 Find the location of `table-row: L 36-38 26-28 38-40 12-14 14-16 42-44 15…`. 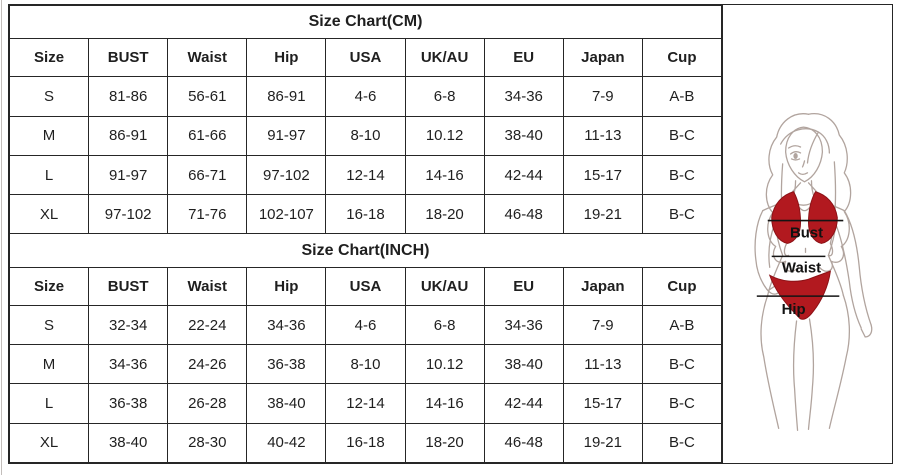

table-row: L 36-38 26-28 38-40 12-14 14-16 42-44 15… is located at coordinates (365, 403).